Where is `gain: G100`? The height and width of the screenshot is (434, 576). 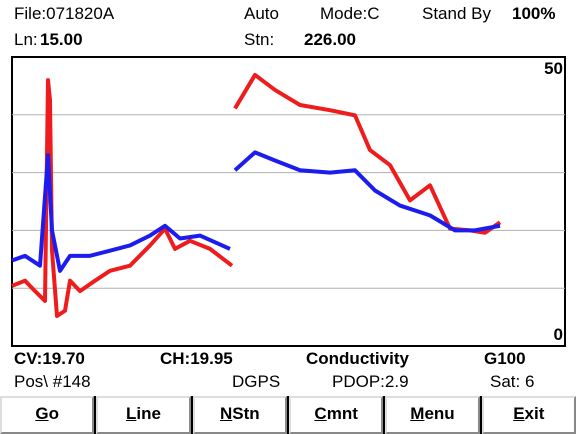
gain: G100 is located at coordinates (505, 358).